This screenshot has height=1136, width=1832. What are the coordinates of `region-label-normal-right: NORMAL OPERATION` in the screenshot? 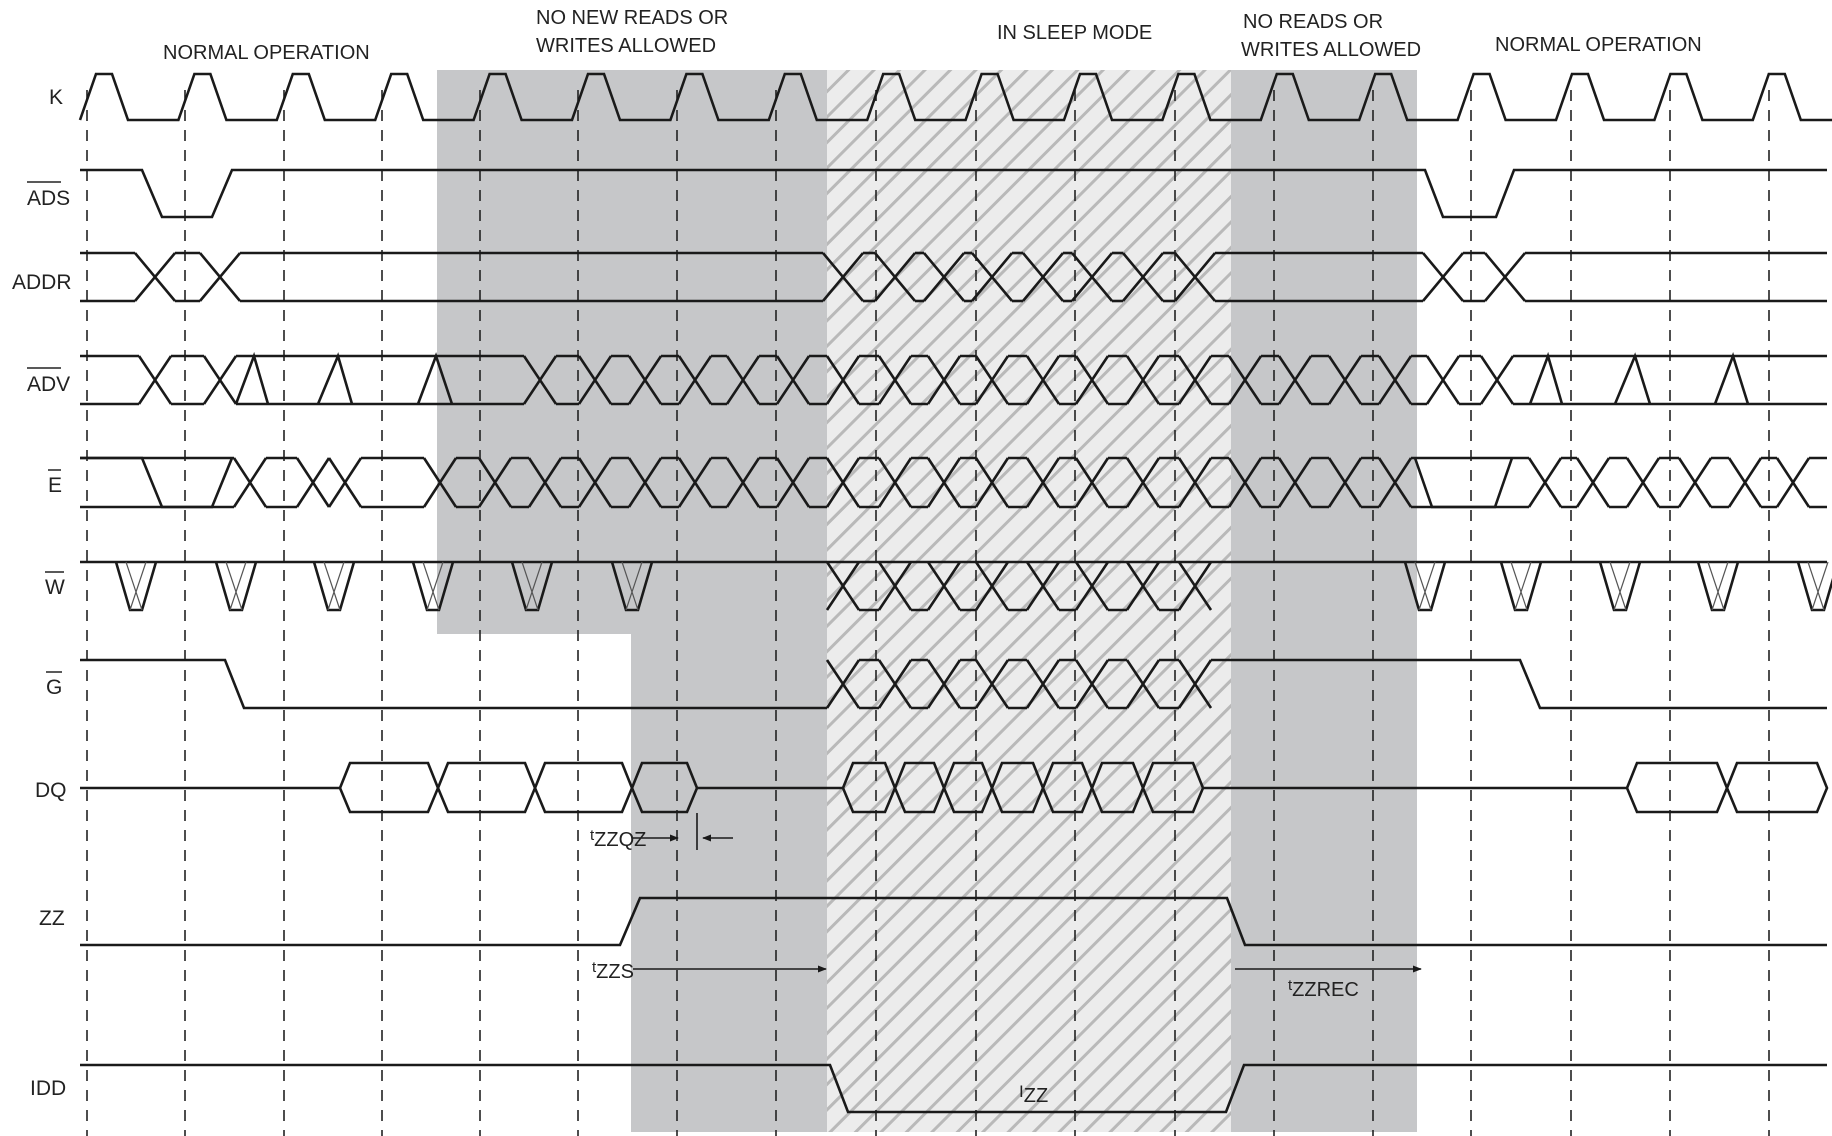 It's located at (1598, 45).